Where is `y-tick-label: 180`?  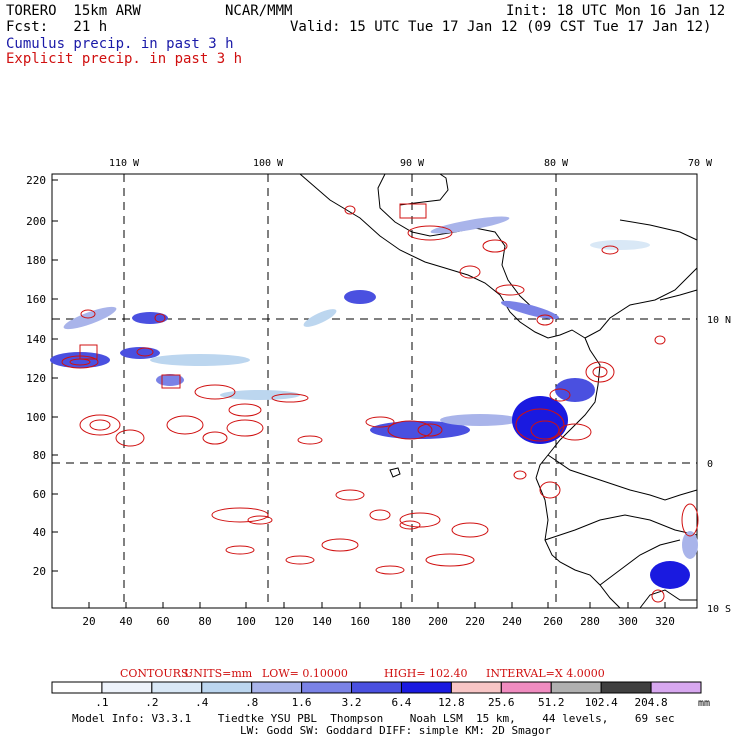 y-tick-label: 180 is located at coordinates (36, 260).